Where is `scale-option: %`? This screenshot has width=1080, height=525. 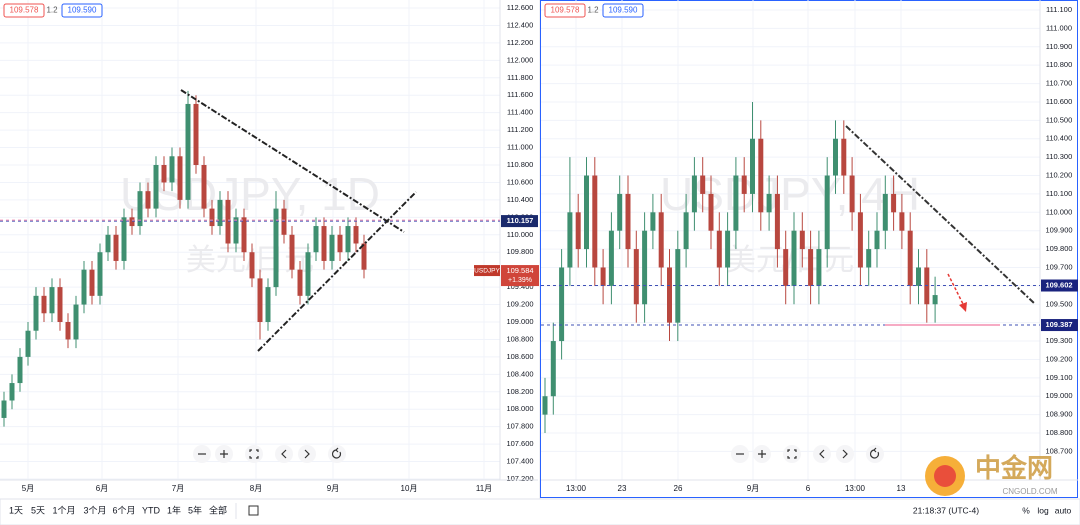 scale-option: % is located at coordinates (1026, 510).